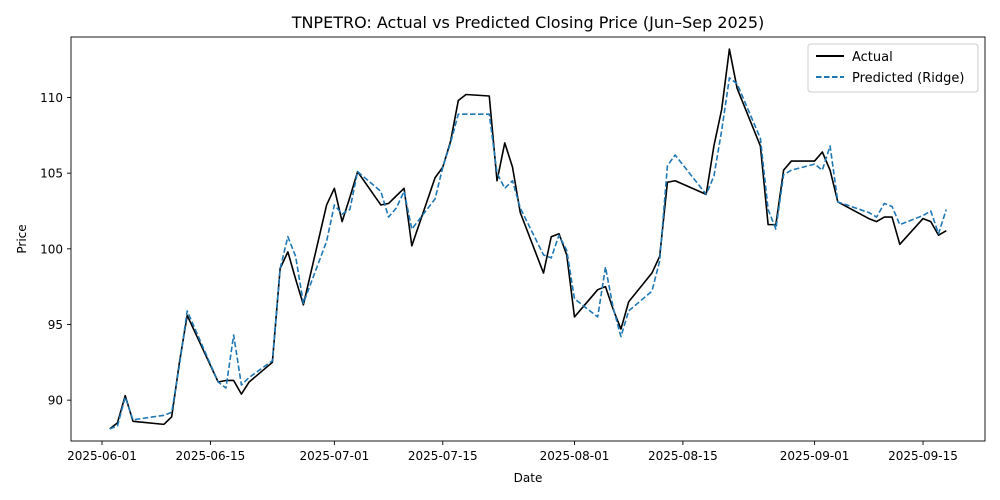  Describe the element at coordinates (55, 401) in the screenshot. I see `y-tick-label: 90` at that location.